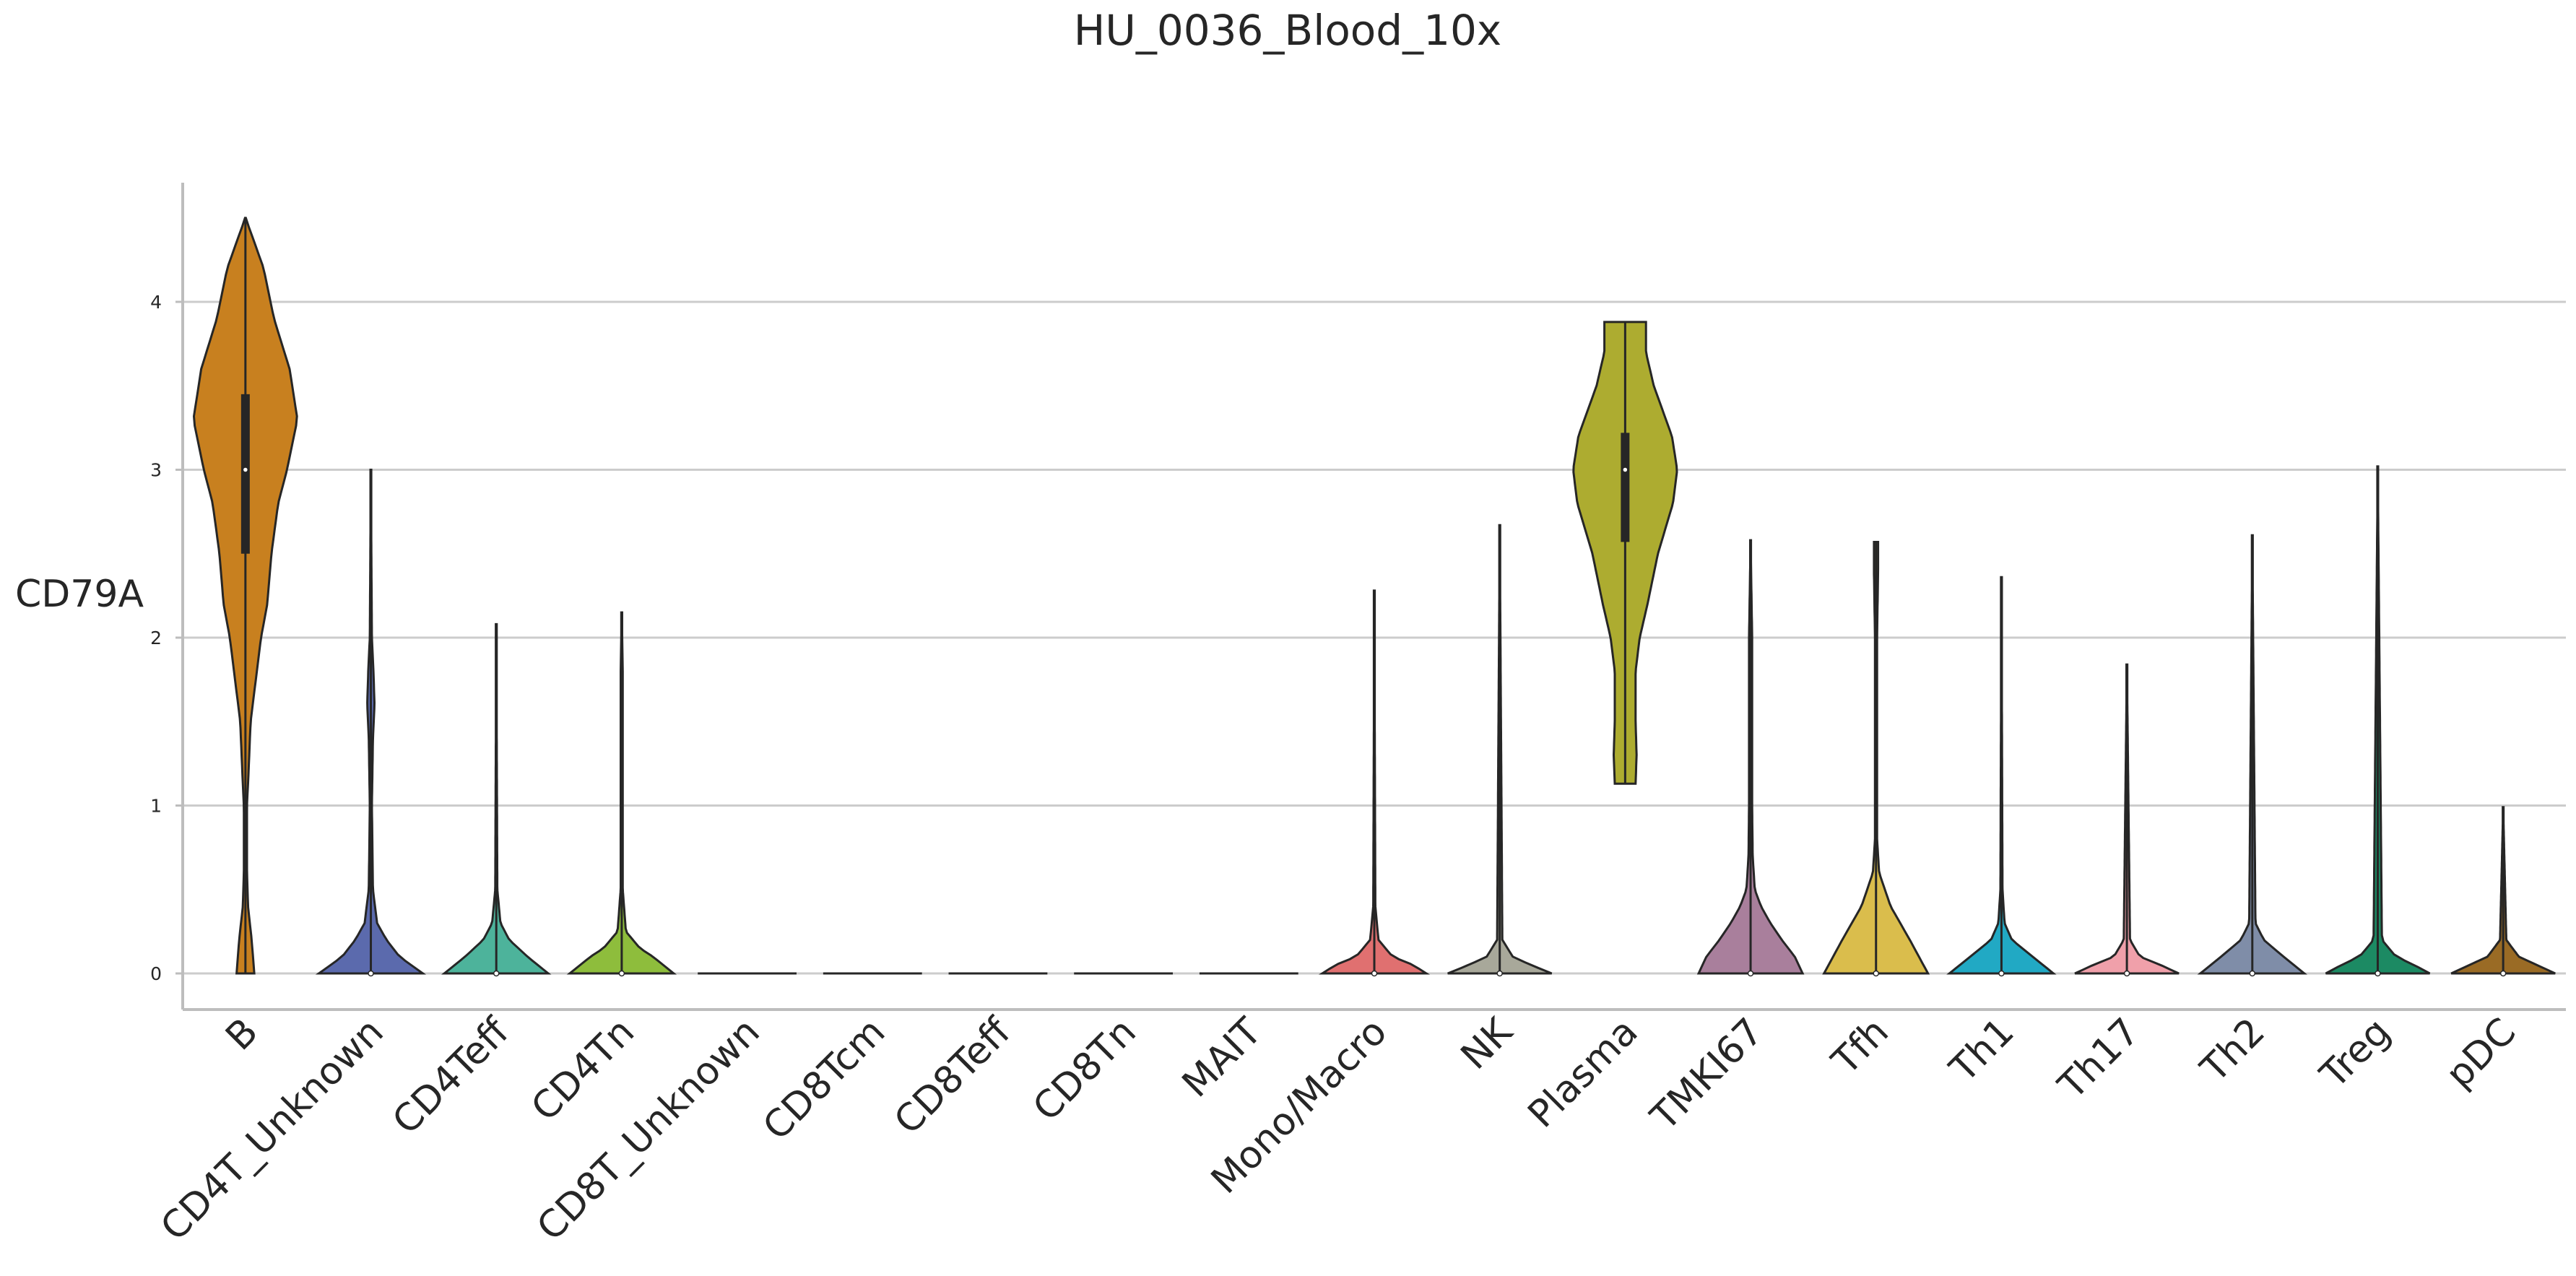 This screenshot has height=1276, width=2576. Describe the element at coordinates (241, 1034) in the screenshot. I see `x-tick-label: B` at that location.